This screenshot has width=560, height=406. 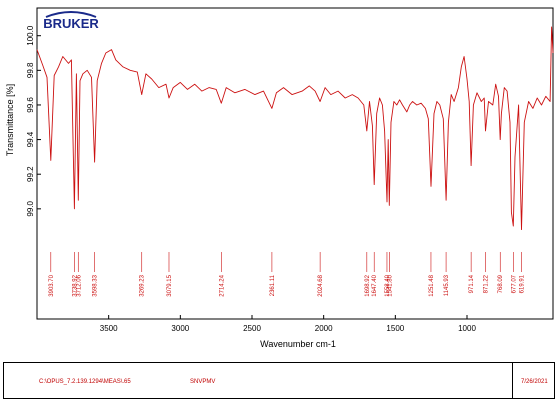 I want to click on file-path: C:\OPUS_7.2.139.1294\MEAS\.65, so click(x=85, y=382).